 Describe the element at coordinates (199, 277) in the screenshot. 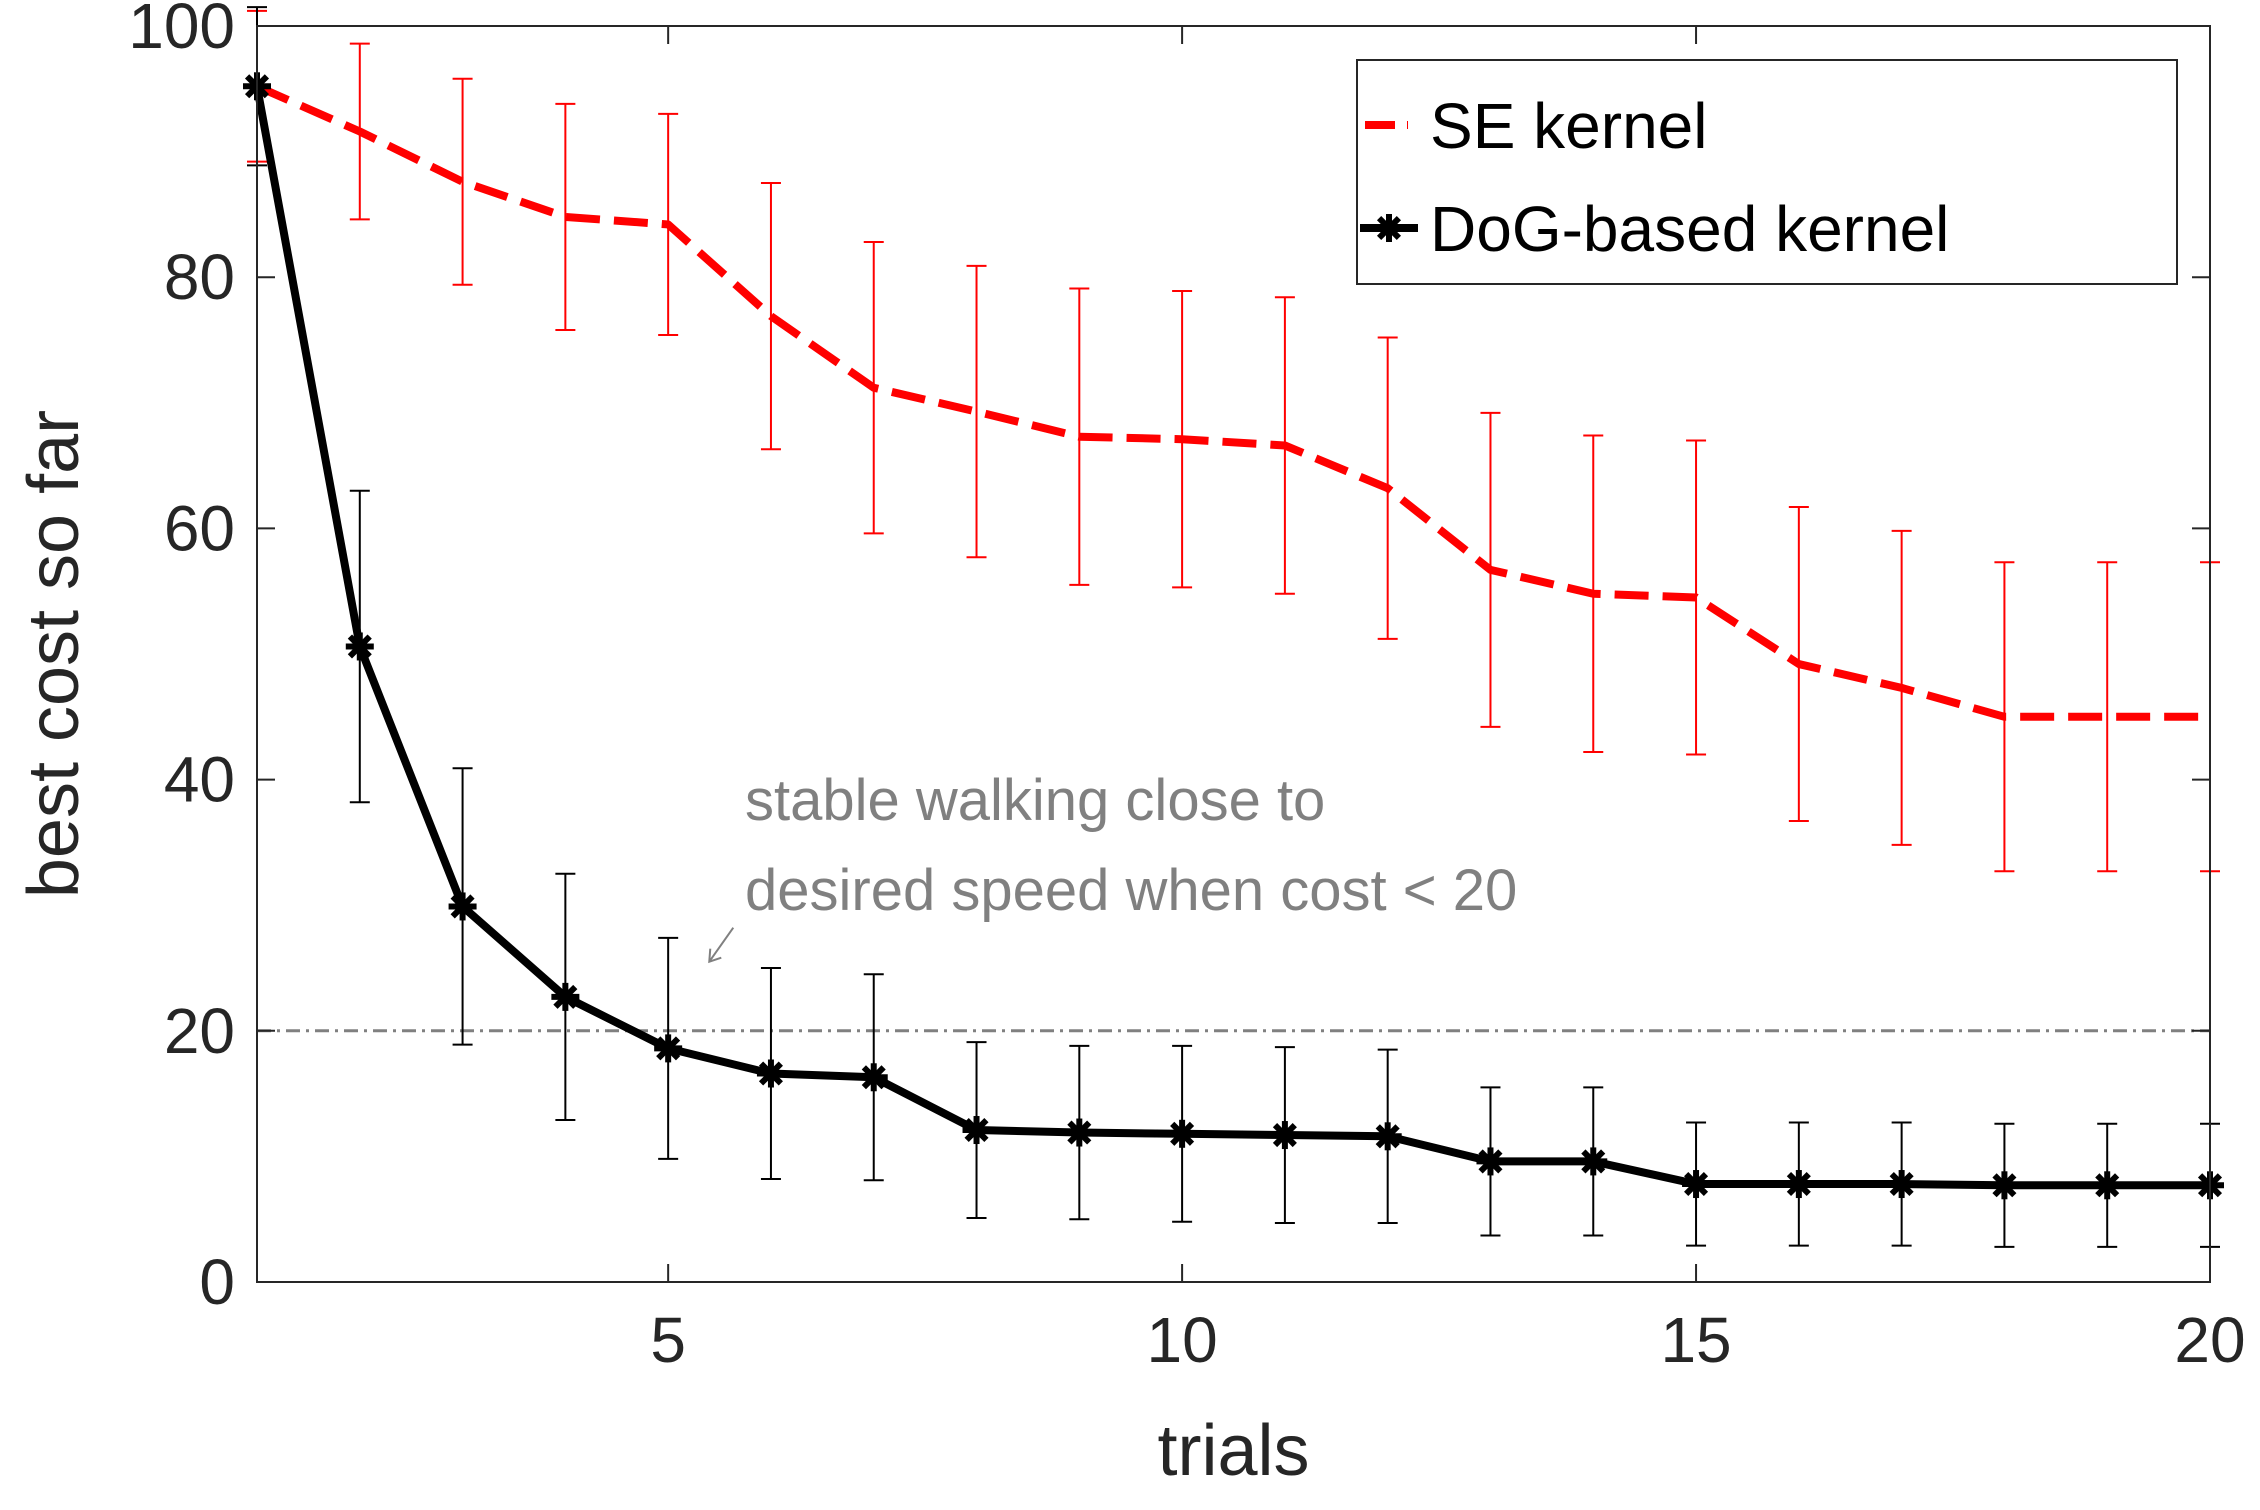

I see `y-tick-label: 80` at that location.